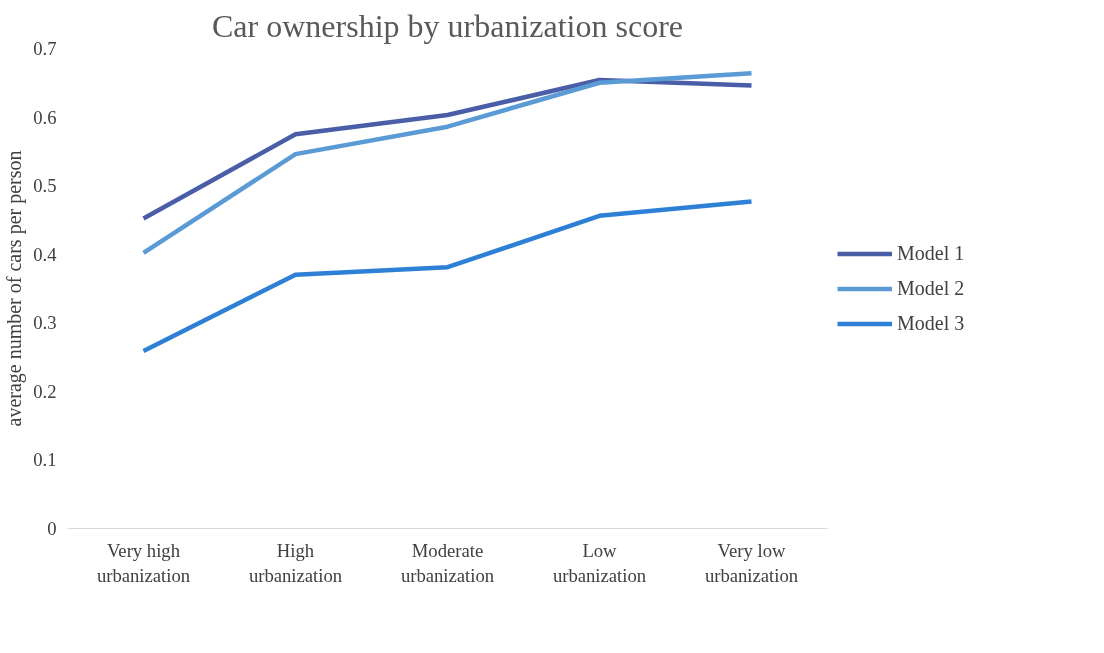  I want to click on legend-label: Model 1, so click(931, 253).